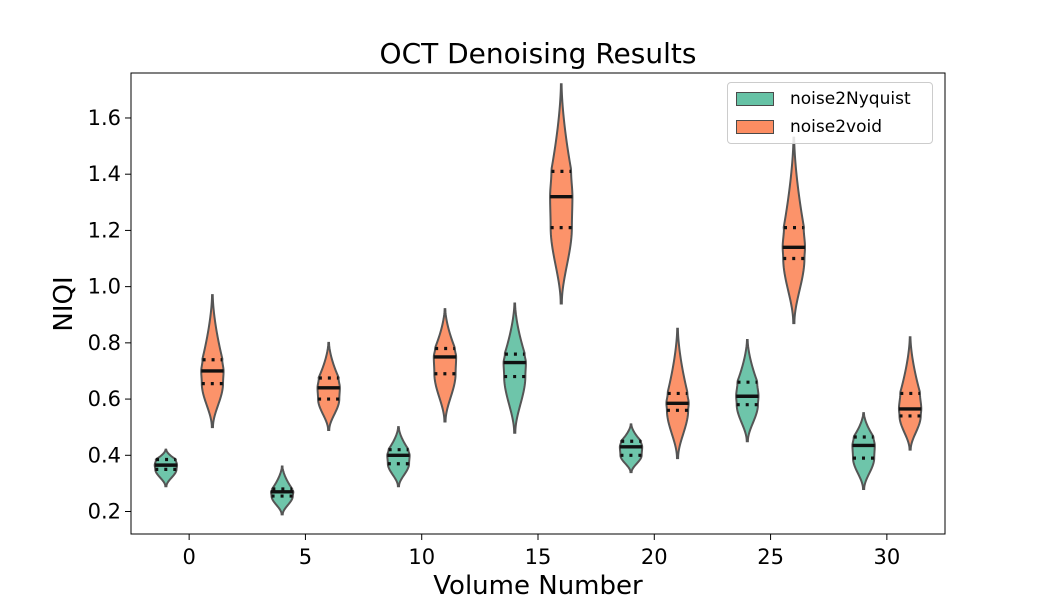 The image size is (1050, 600). I want to click on x-tick-label: 0, so click(188, 557).